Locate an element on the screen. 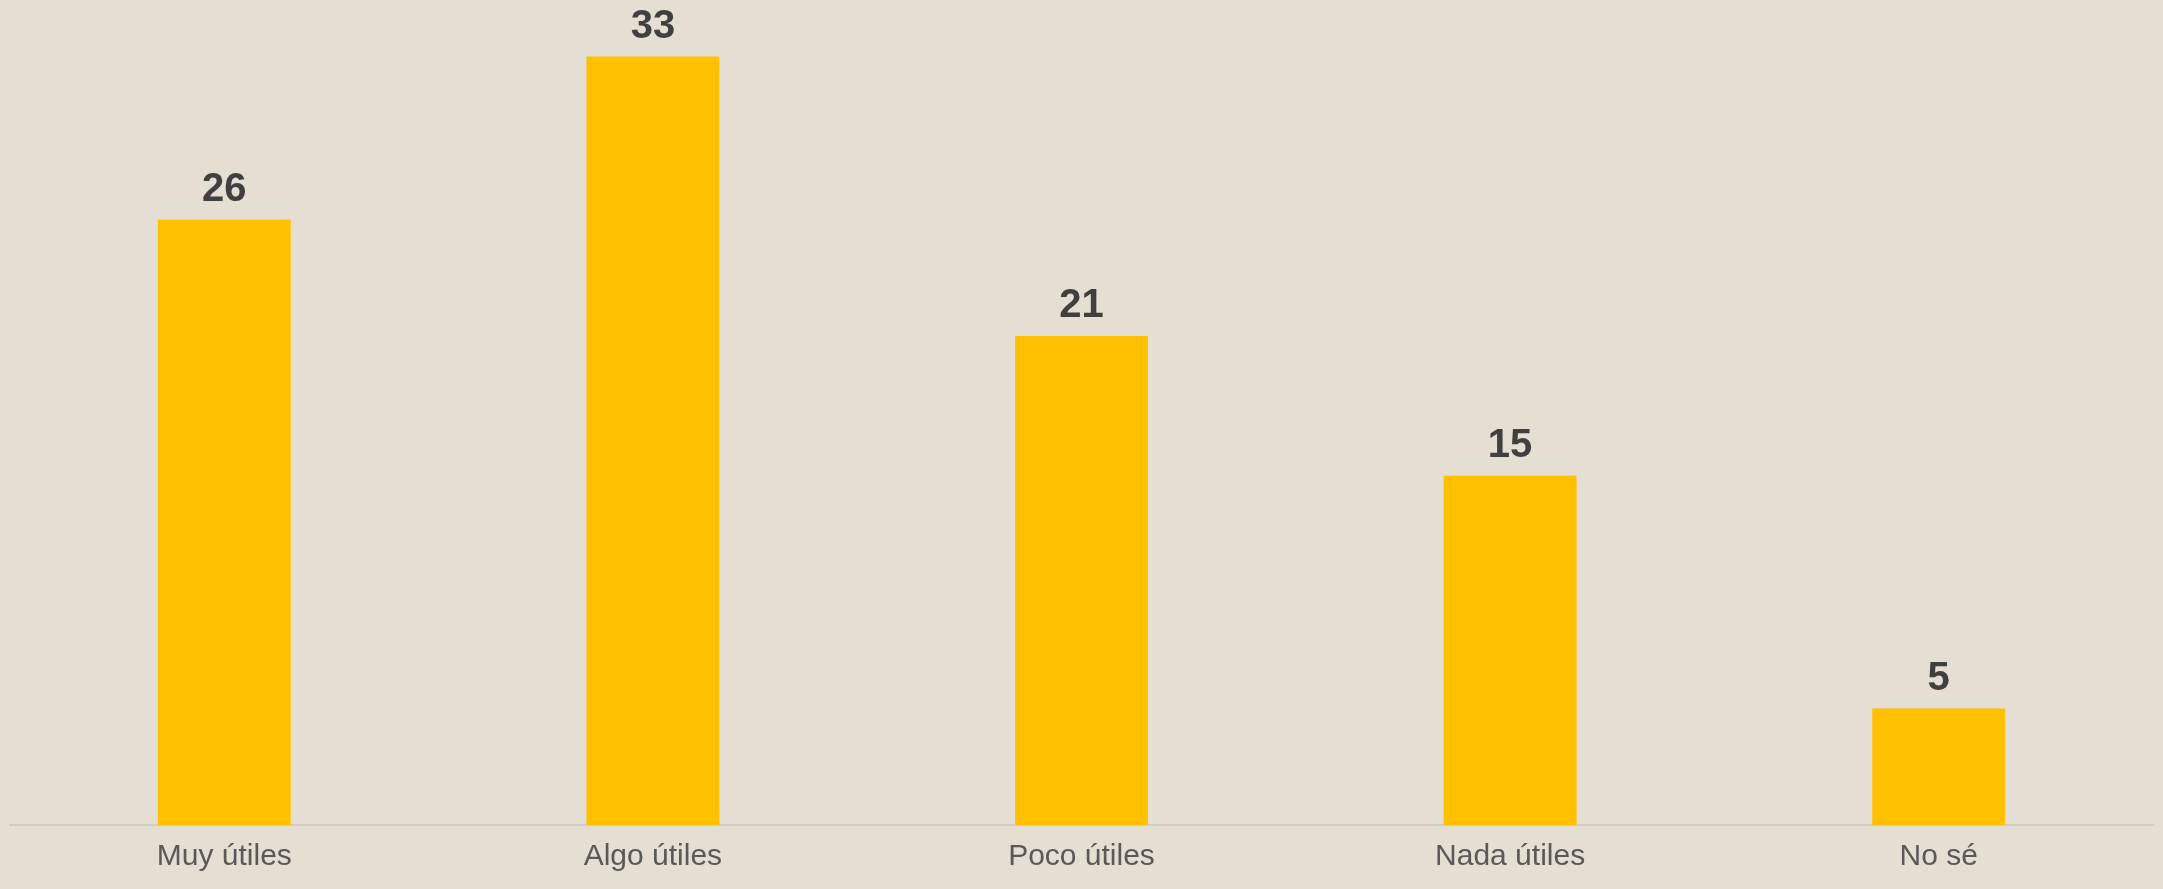 Image resolution: width=2163 pixels, height=889 pixels. data-label: 15 is located at coordinates (1510, 442).